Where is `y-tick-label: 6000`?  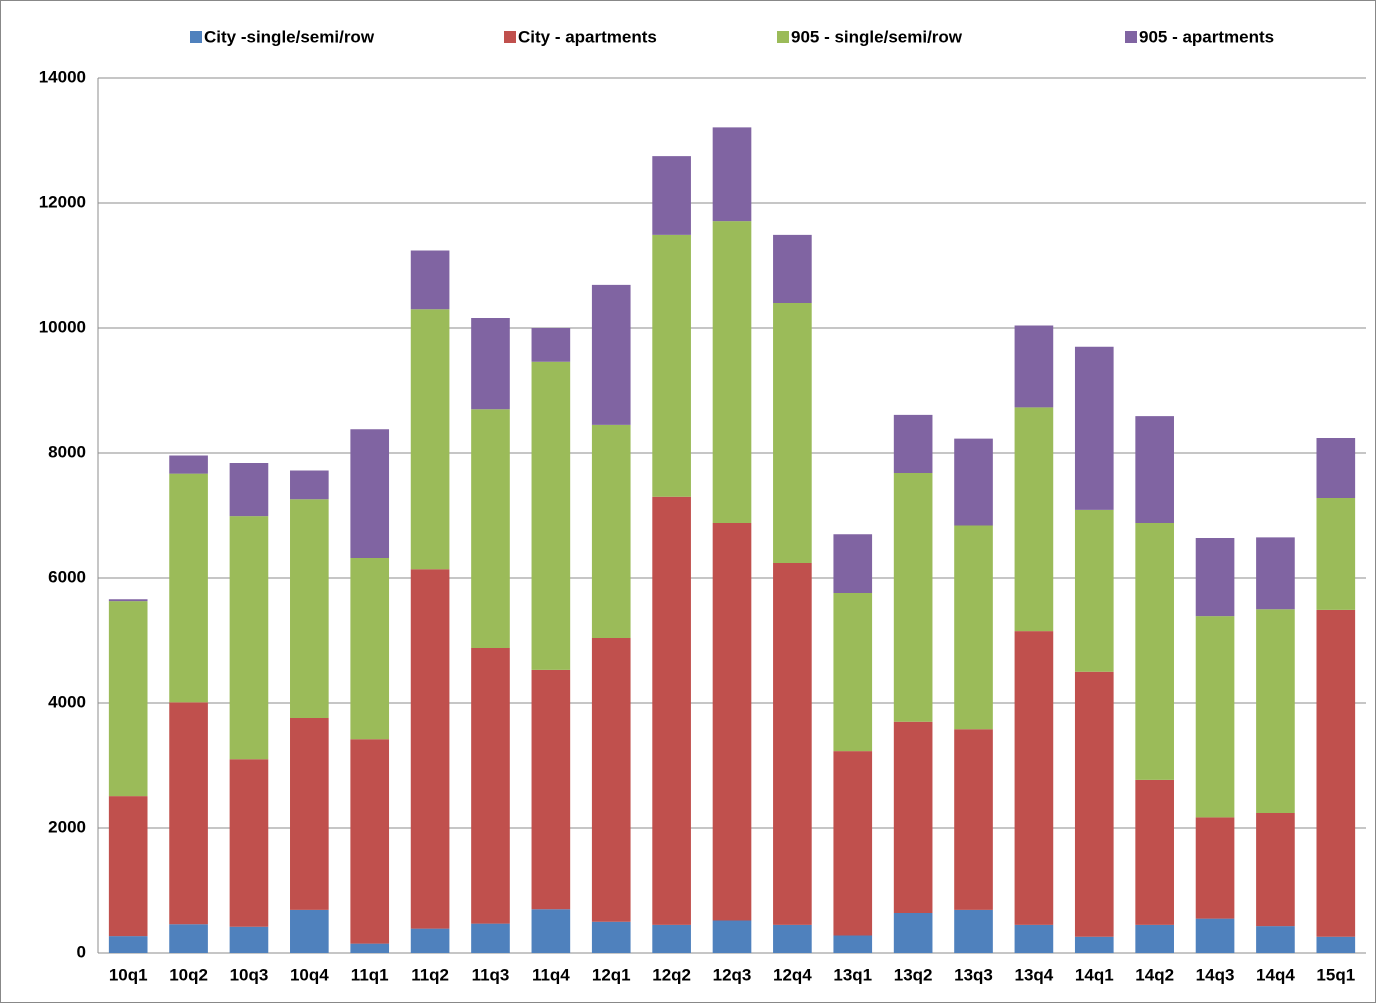 y-tick-label: 6000 is located at coordinates (67, 576).